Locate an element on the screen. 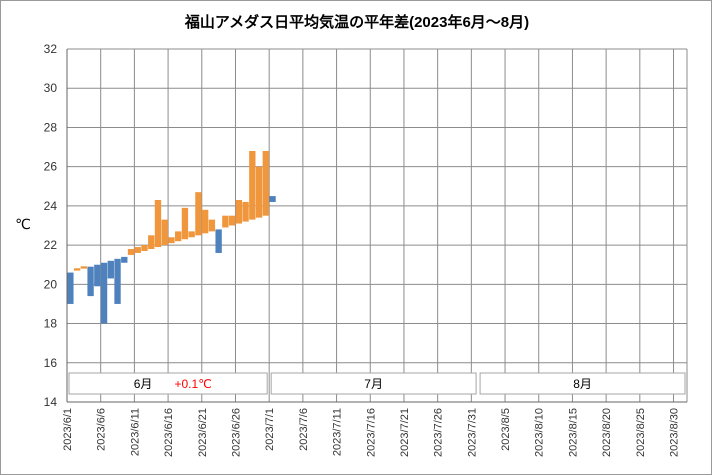 The image size is (712, 475). x-tick-label: 2023/7/6 is located at coordinates (304, 429).